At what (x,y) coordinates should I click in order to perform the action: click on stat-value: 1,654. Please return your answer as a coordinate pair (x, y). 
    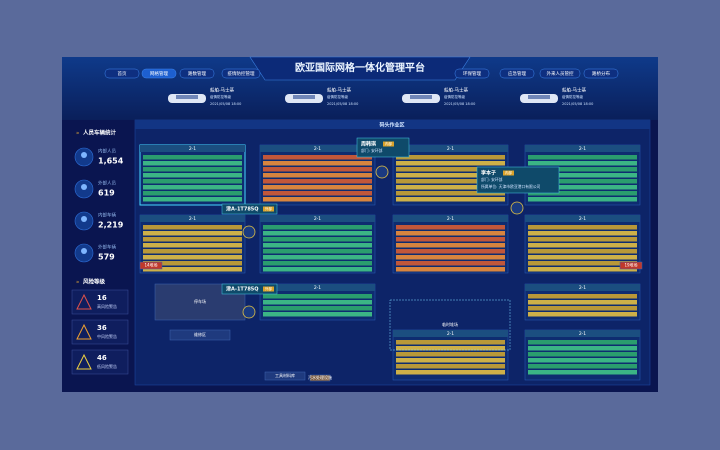
    Looking at the image, I should click on (111, 161).